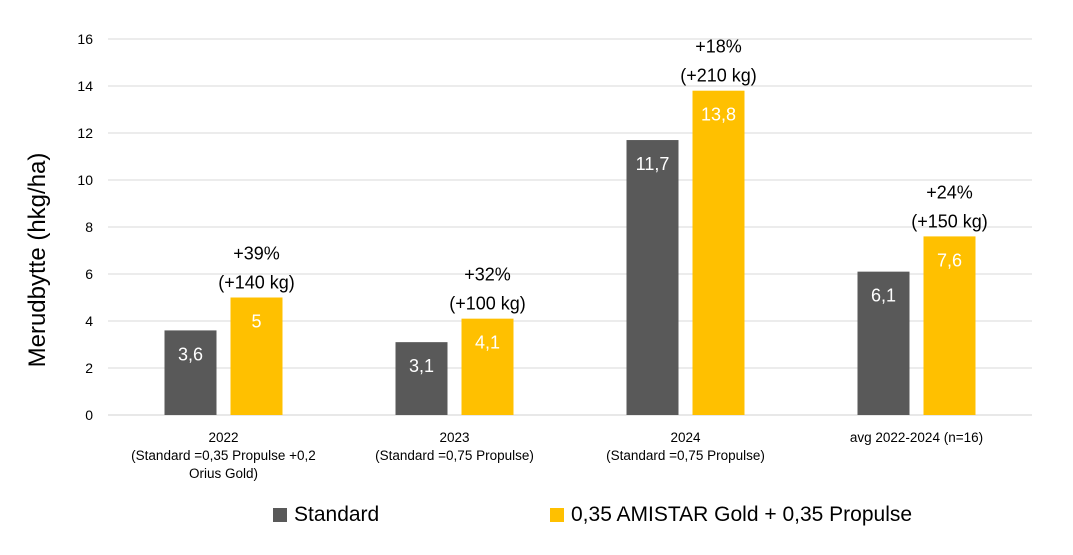 Image resolution: width=1073 pixels, height=555 pixels. What do you see at coordinates (718, 76) in the screenshot?
I see `increase-annotation: (+210 kg)` at bounding box center [718, 76].